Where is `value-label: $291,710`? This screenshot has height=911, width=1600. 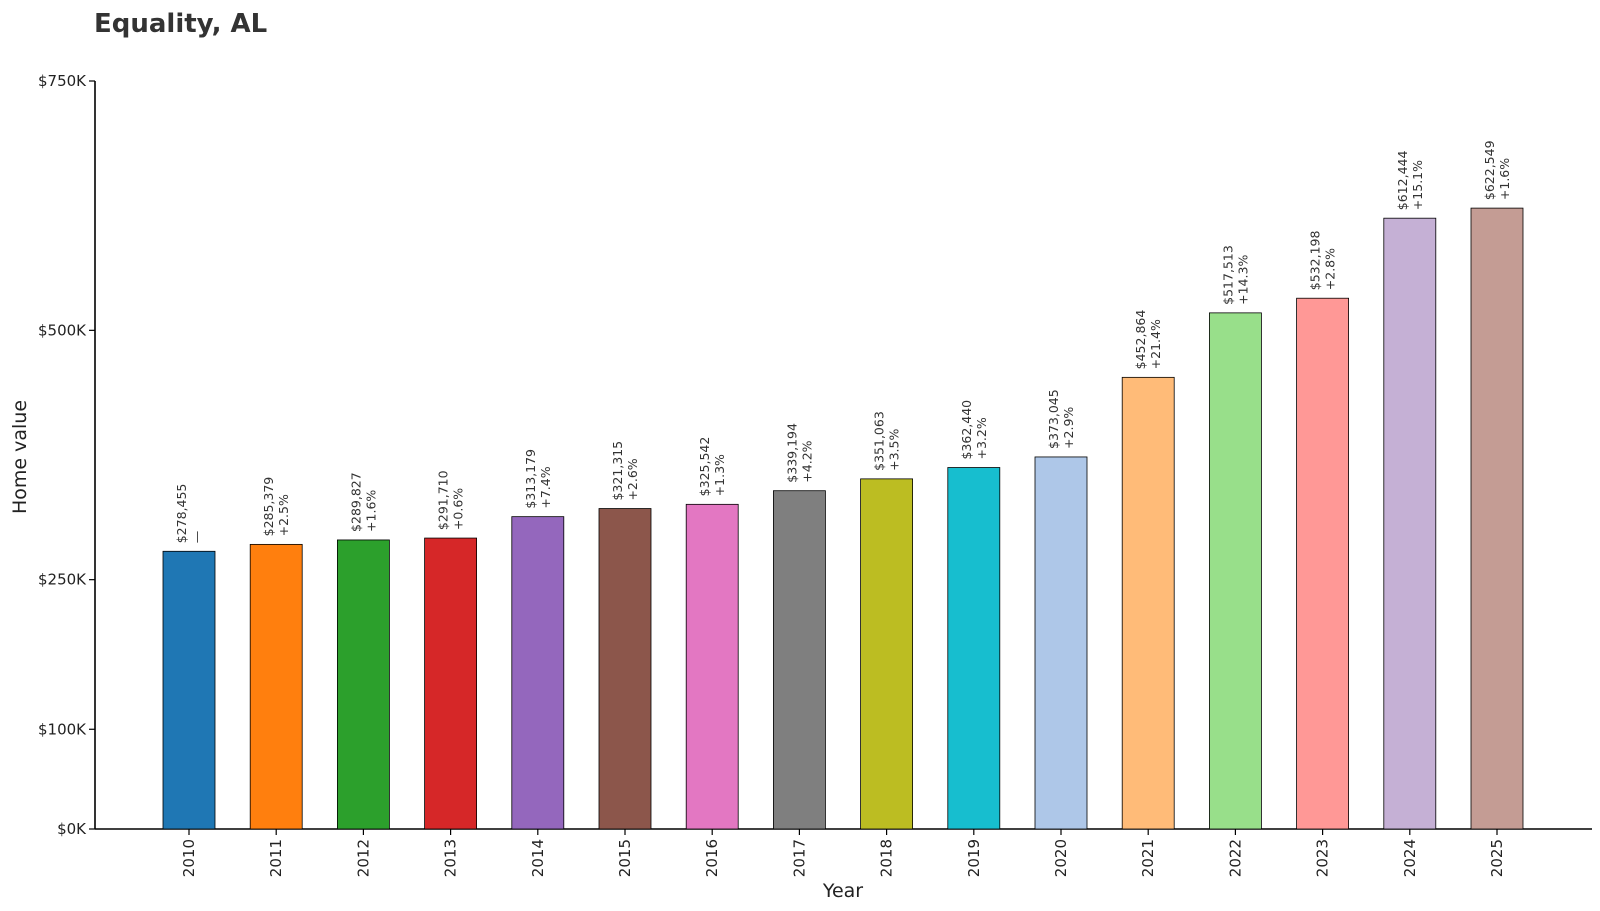 value-label: $291,710 is located at coordinates (443, 500).